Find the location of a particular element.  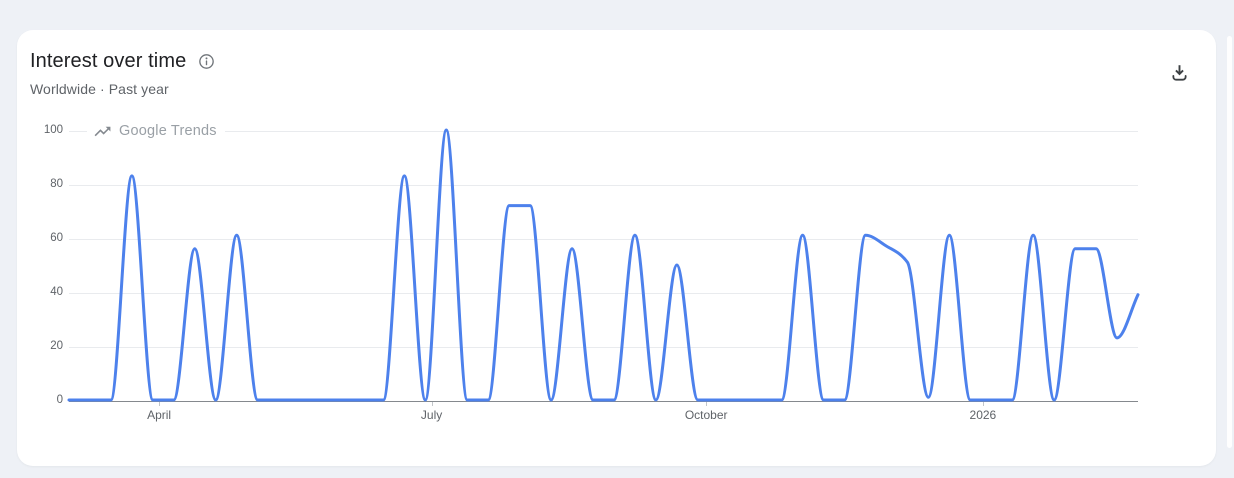

y-axis-label-60: 60 is located at coordinates (56, 238).